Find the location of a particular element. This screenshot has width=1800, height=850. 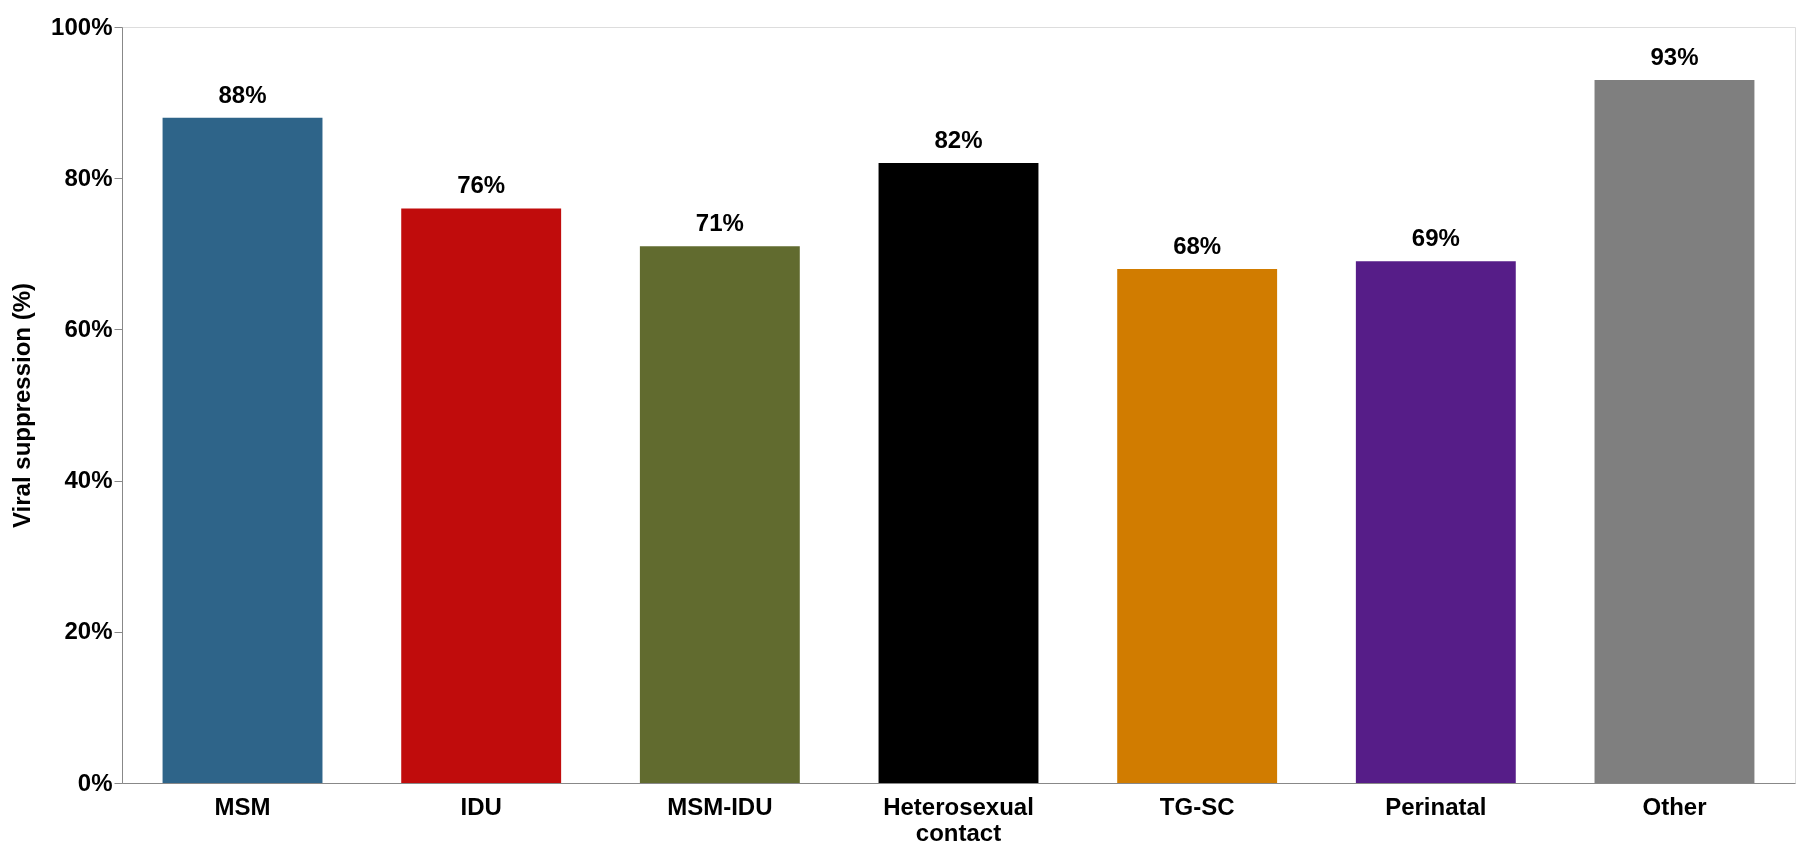

x-tick-label: MSM is located at coordinates (242, 806).